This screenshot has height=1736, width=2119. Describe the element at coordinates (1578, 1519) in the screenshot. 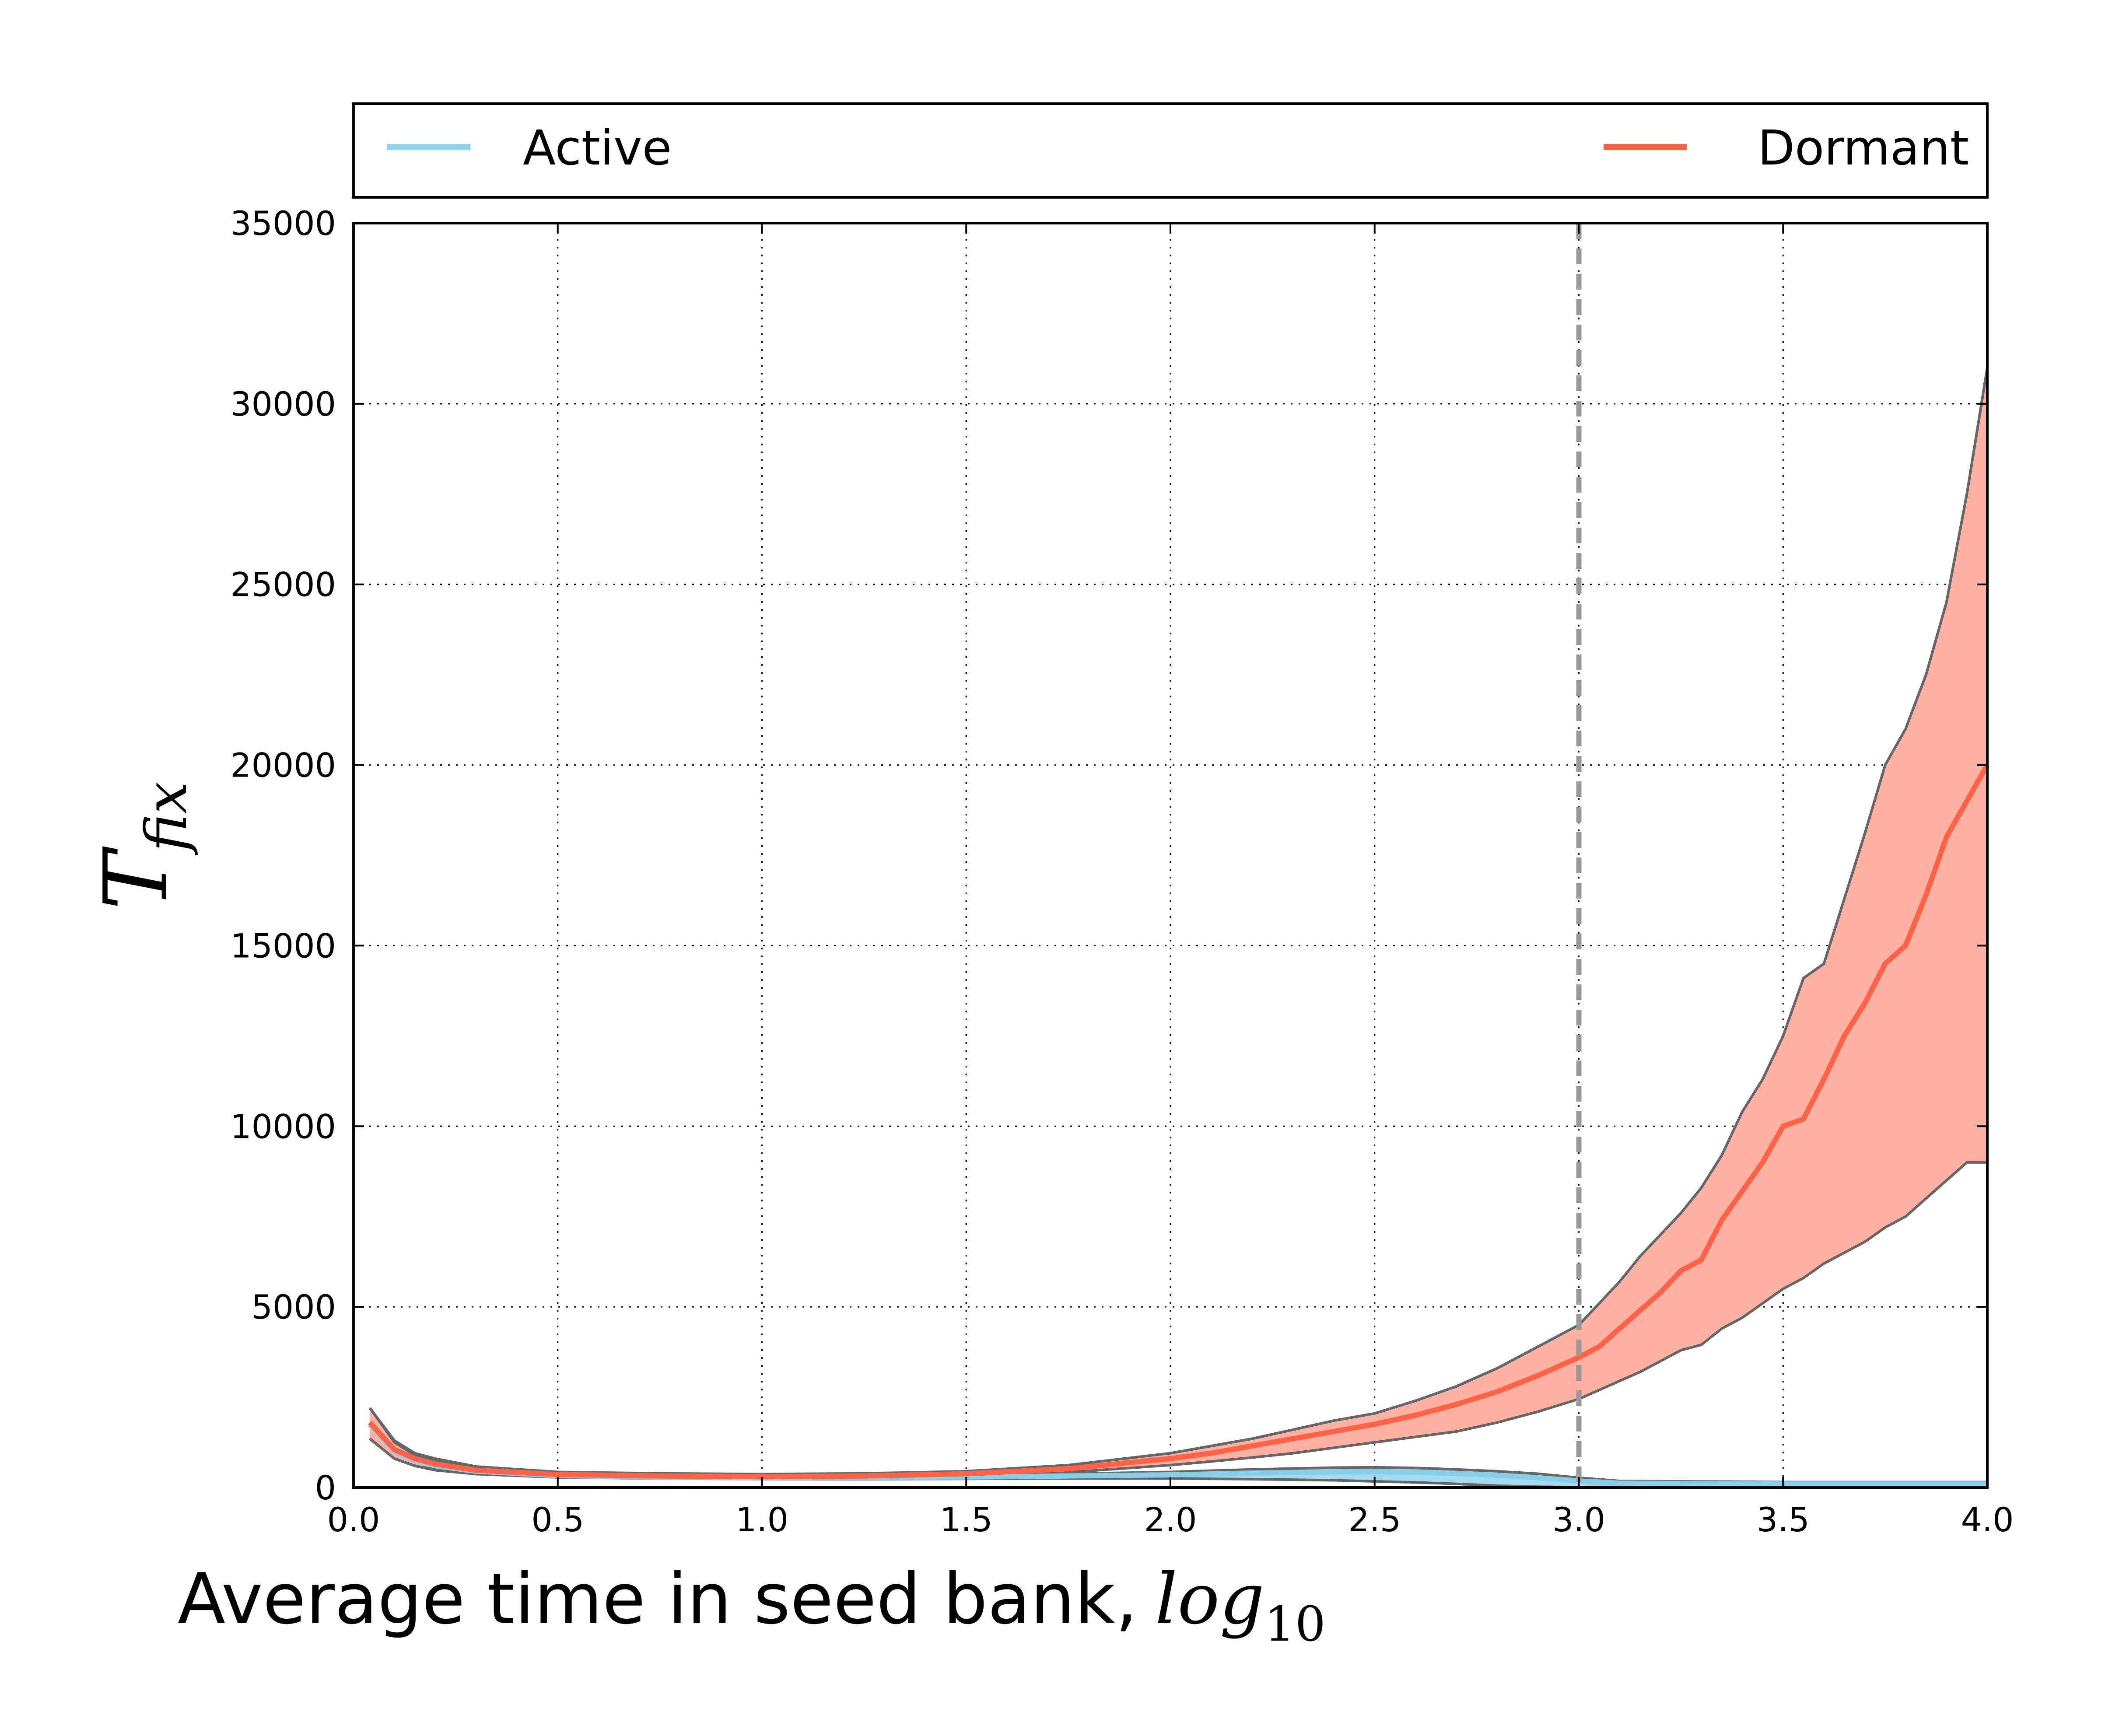

I see `x-tick-label: 3.0` at that location.